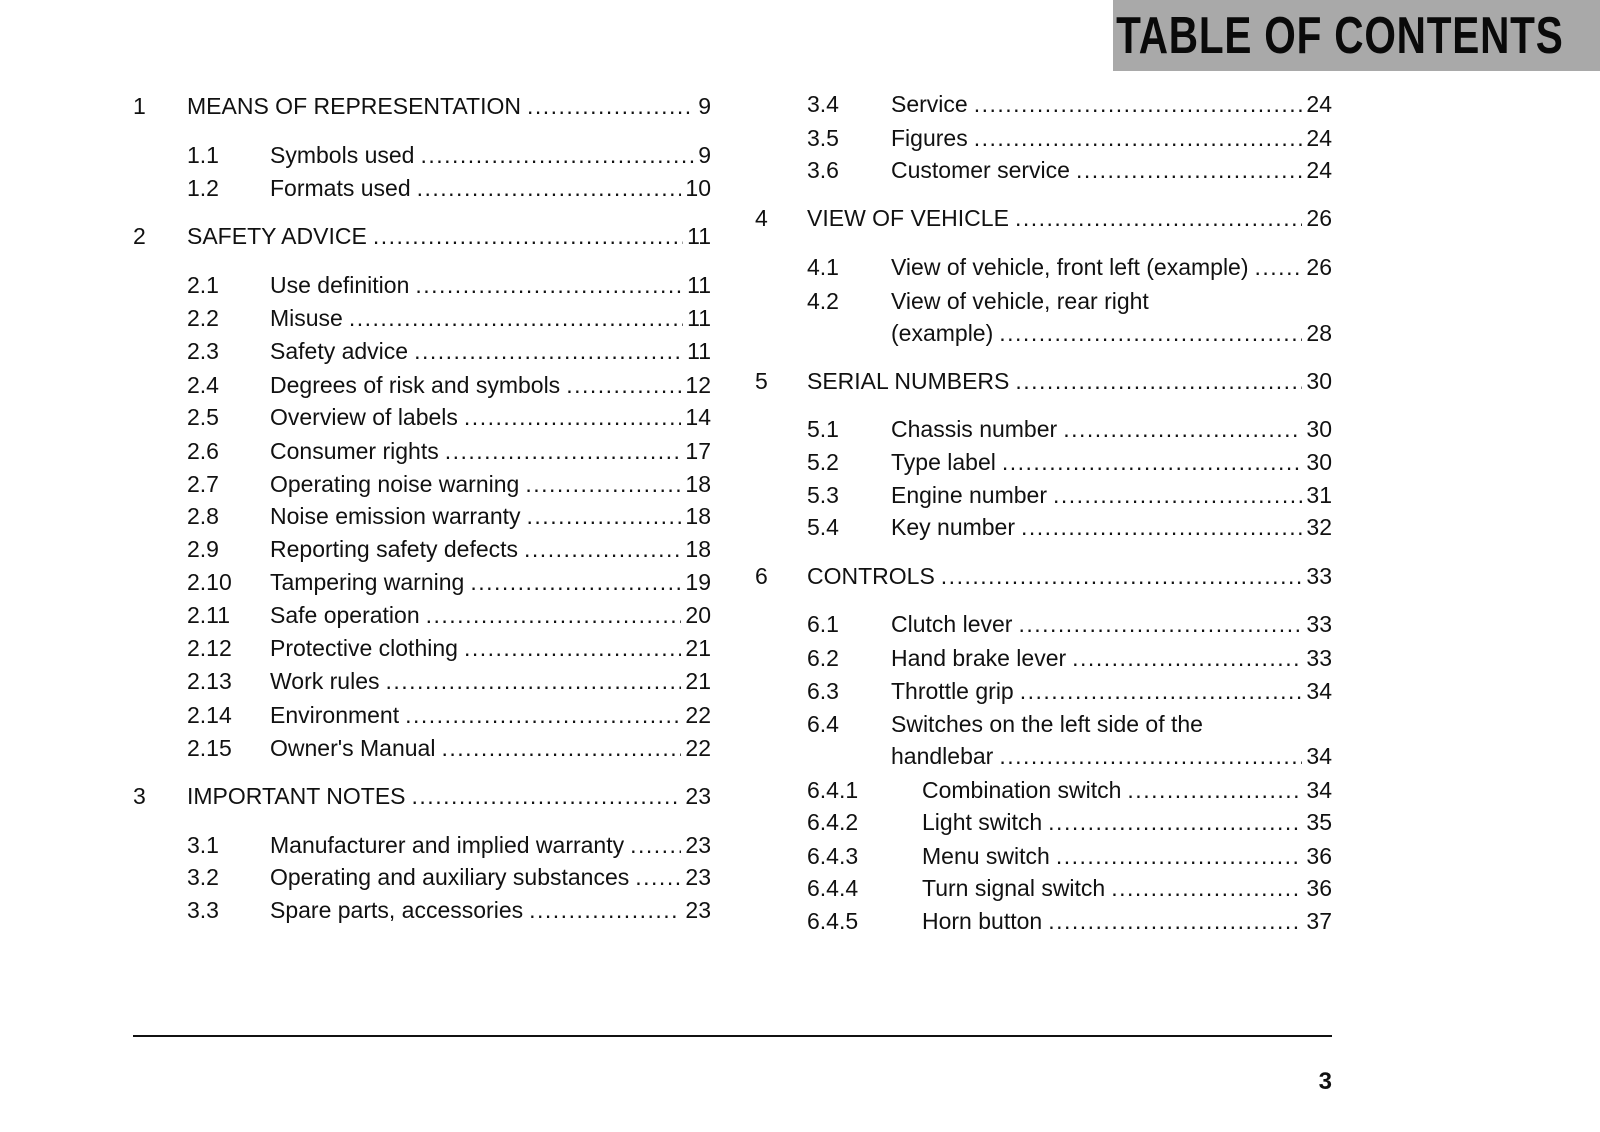 This screenshot has width=1600, height=1132. What do you see at coordinates (974, 429) in the screenshot?
I see `entry-title: Chassis number` at bounding box center [974, 429].